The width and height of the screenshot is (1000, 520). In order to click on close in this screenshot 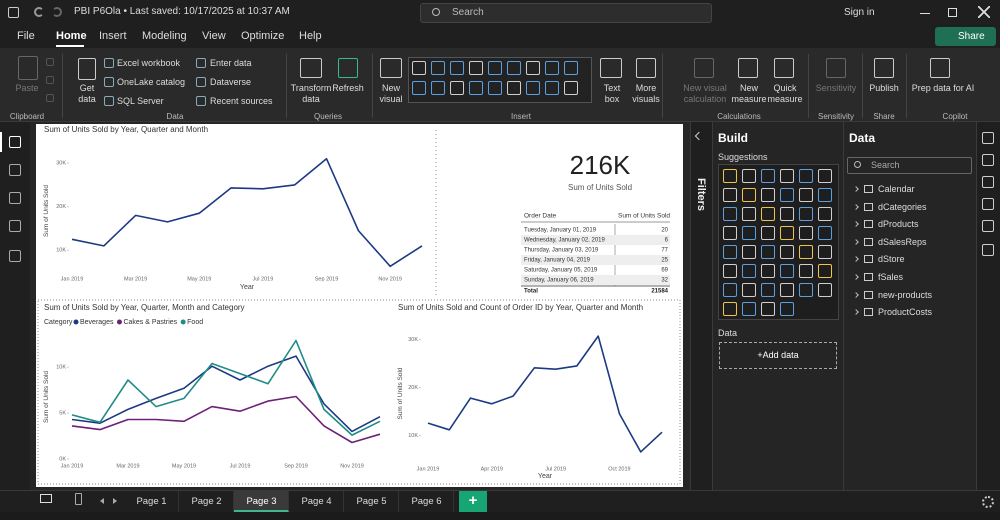, I will do `click(984, 12)`.